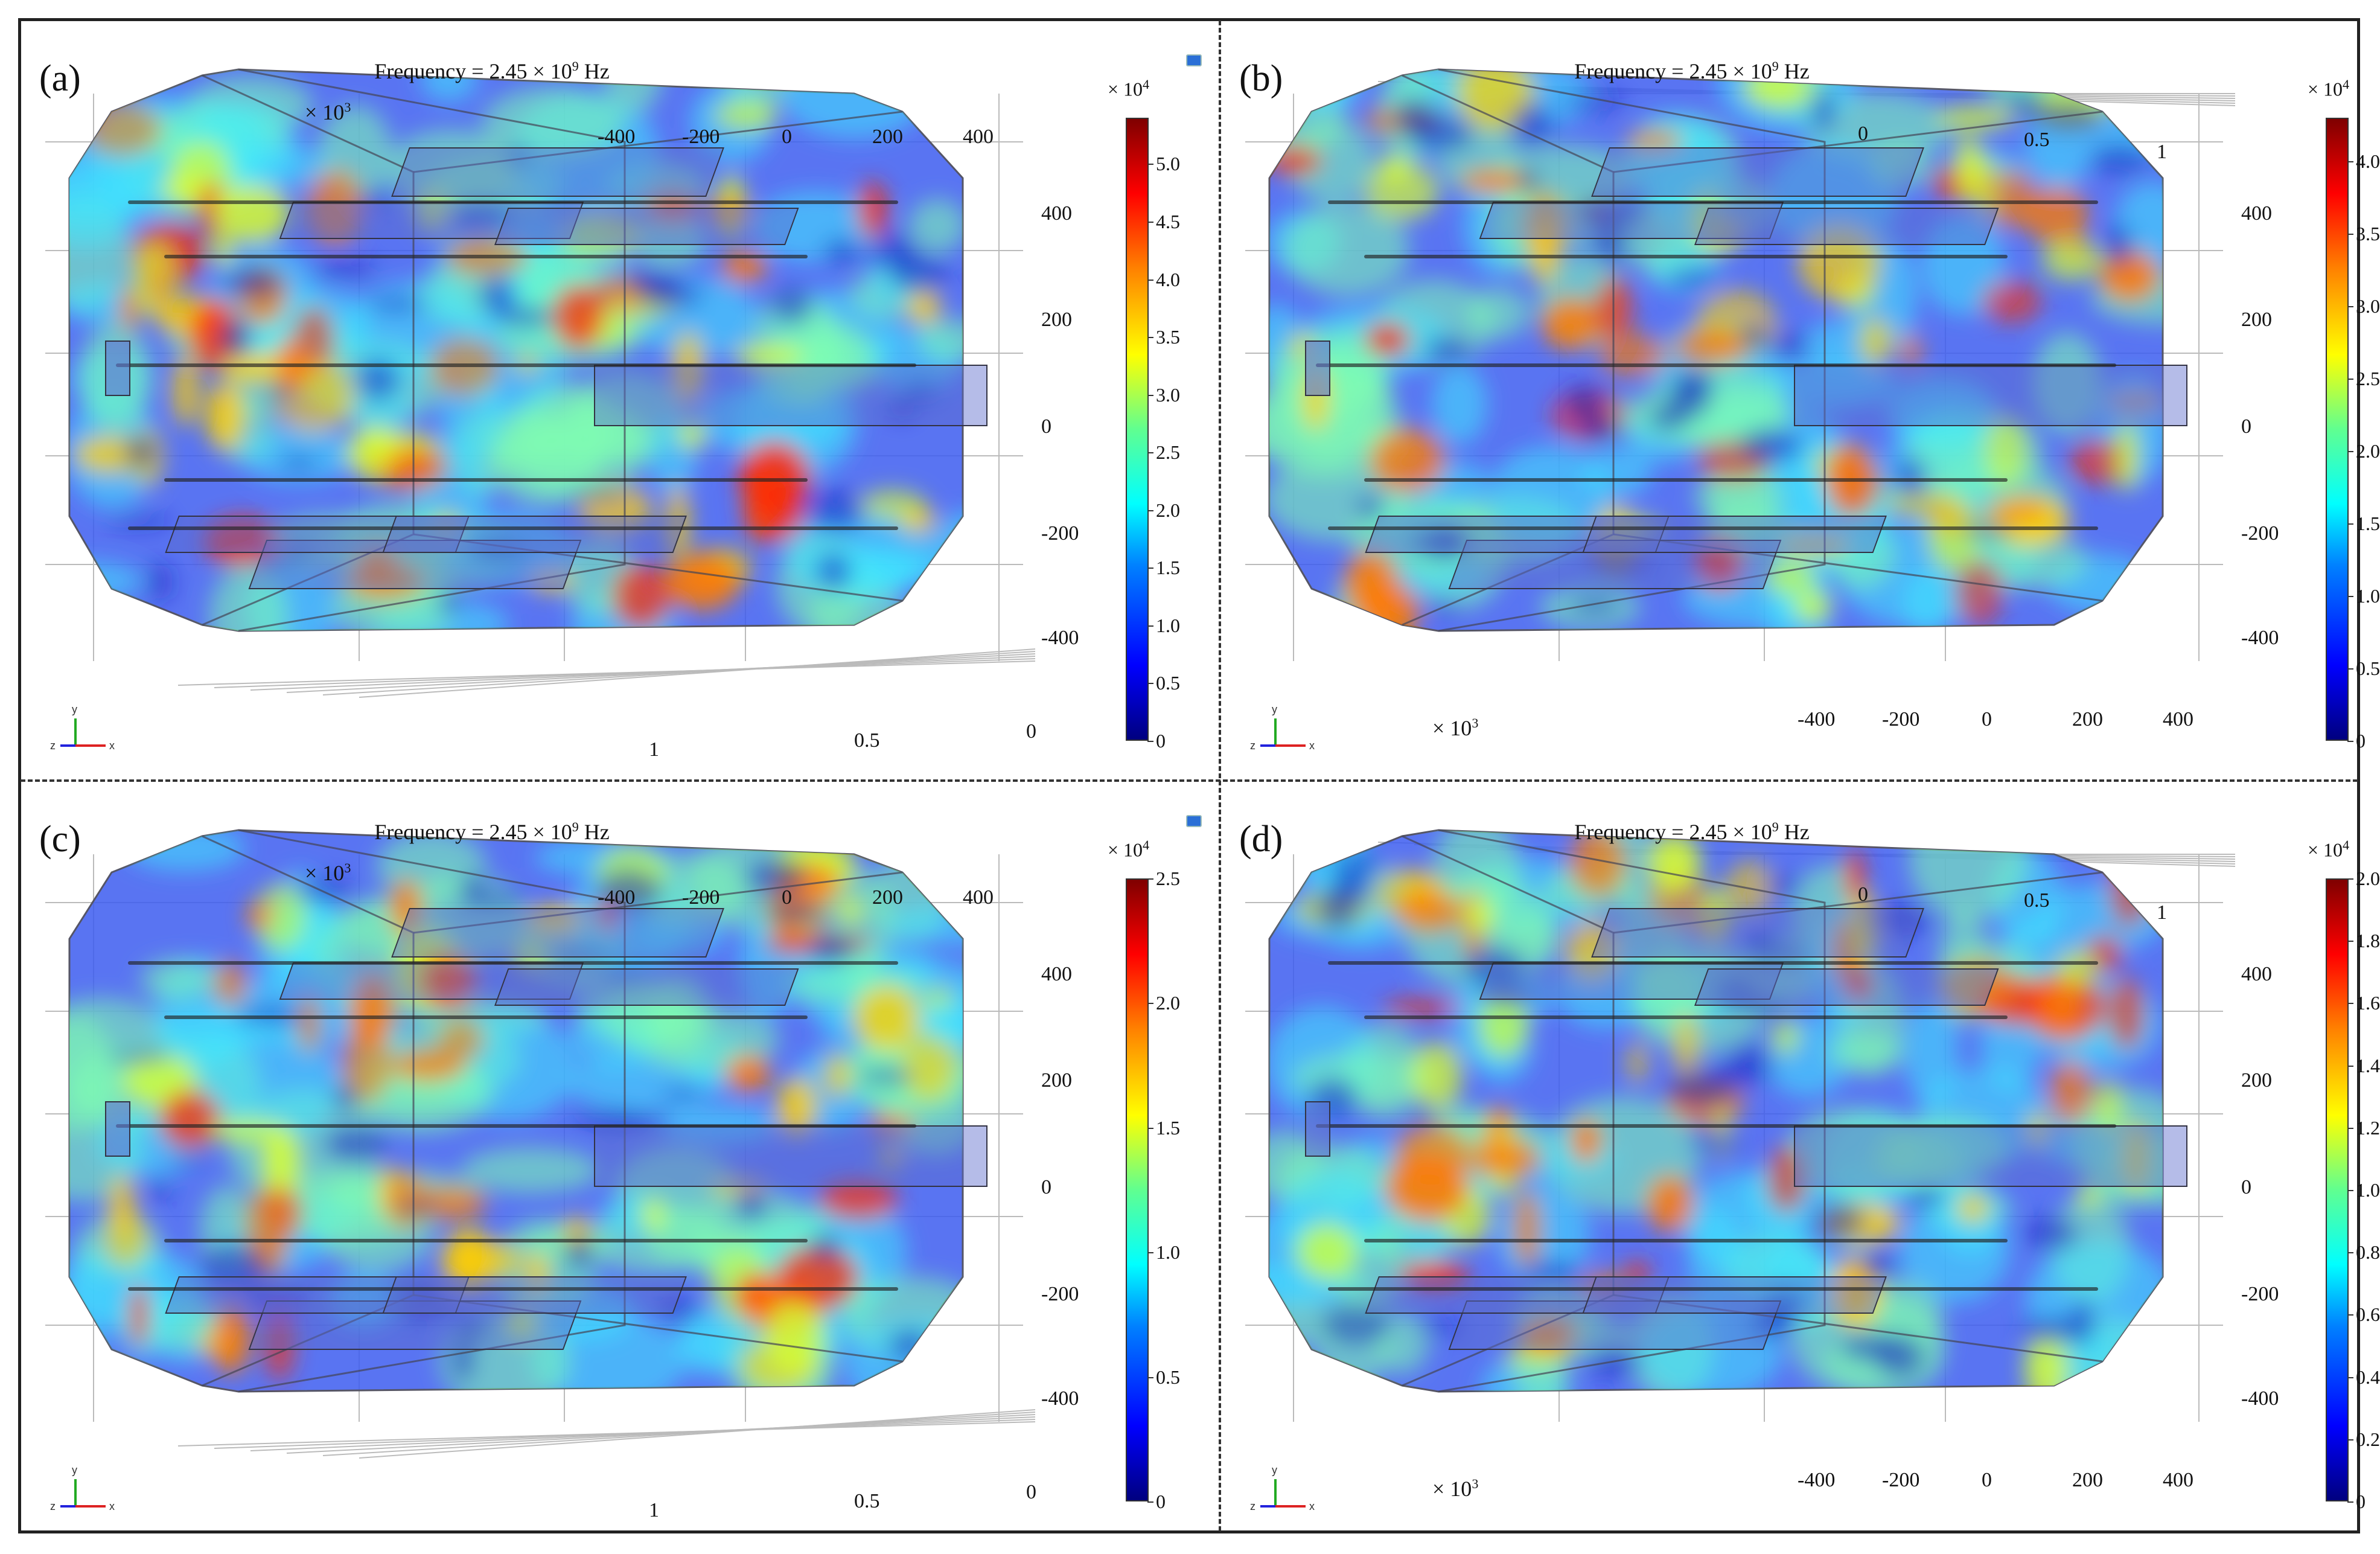 This screenshot has width=2380, height=1554. Describe the element at coordinates (84, 730) in the screenshot. I see `axis-triad: y z x` at that location.